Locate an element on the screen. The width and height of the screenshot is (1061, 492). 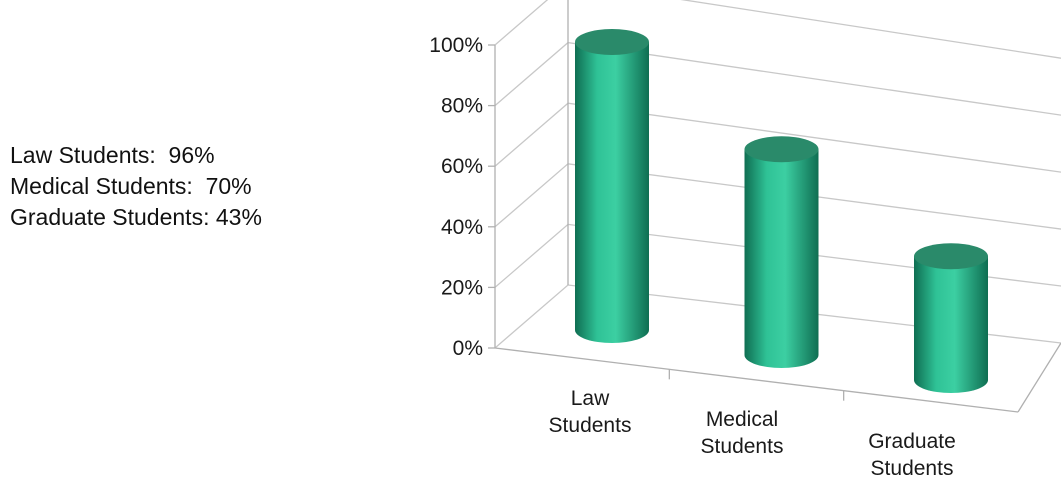
x-category-label-line: Law is located at coordinates (590, 398).